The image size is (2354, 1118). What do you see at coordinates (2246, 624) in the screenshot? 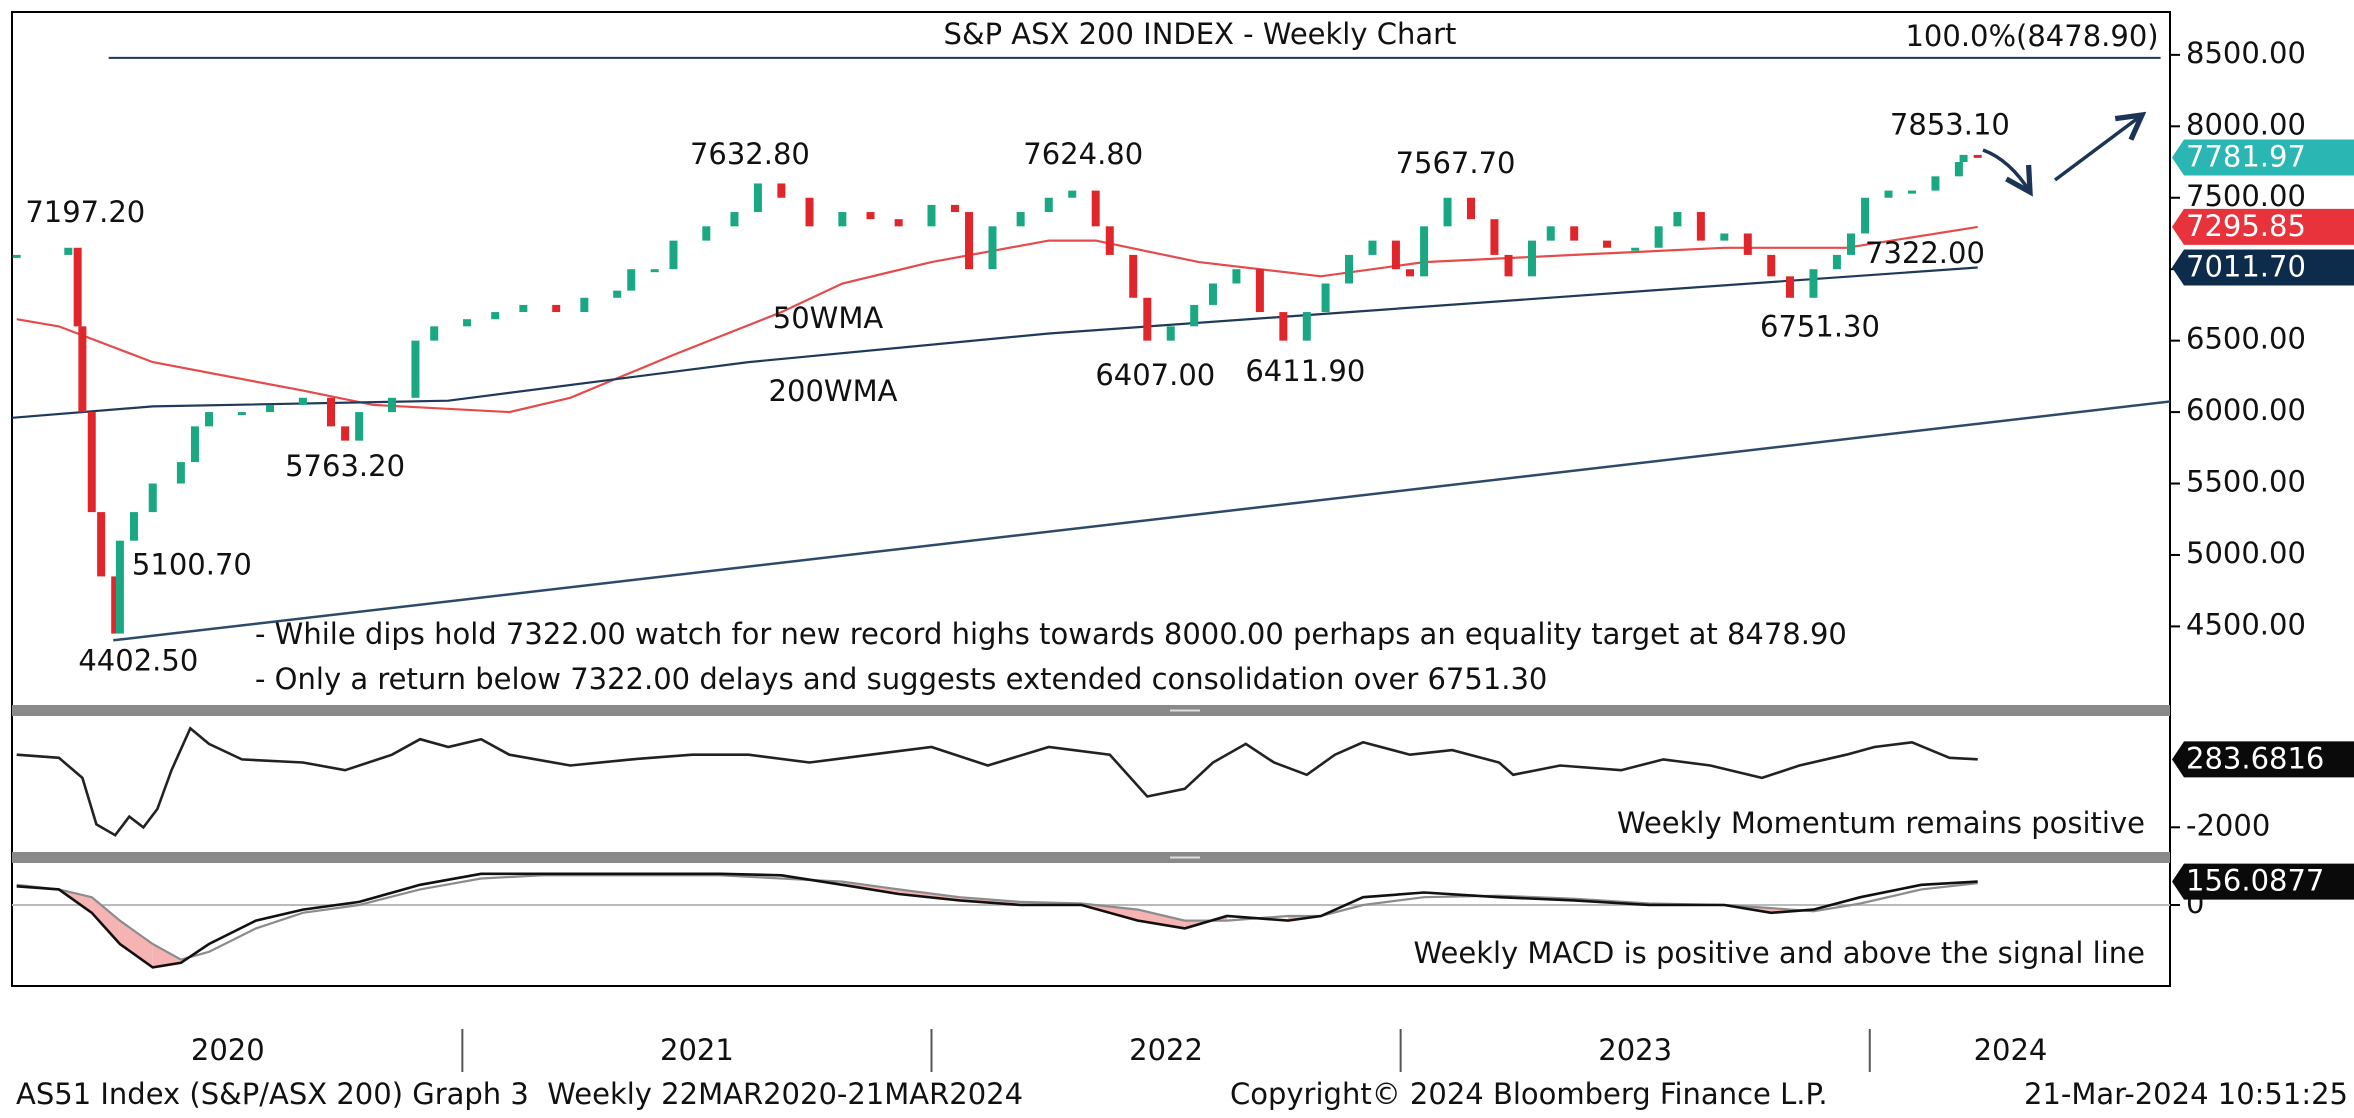
I see `y-tick-label: 4500.00` at bounding box center [2246, 624].